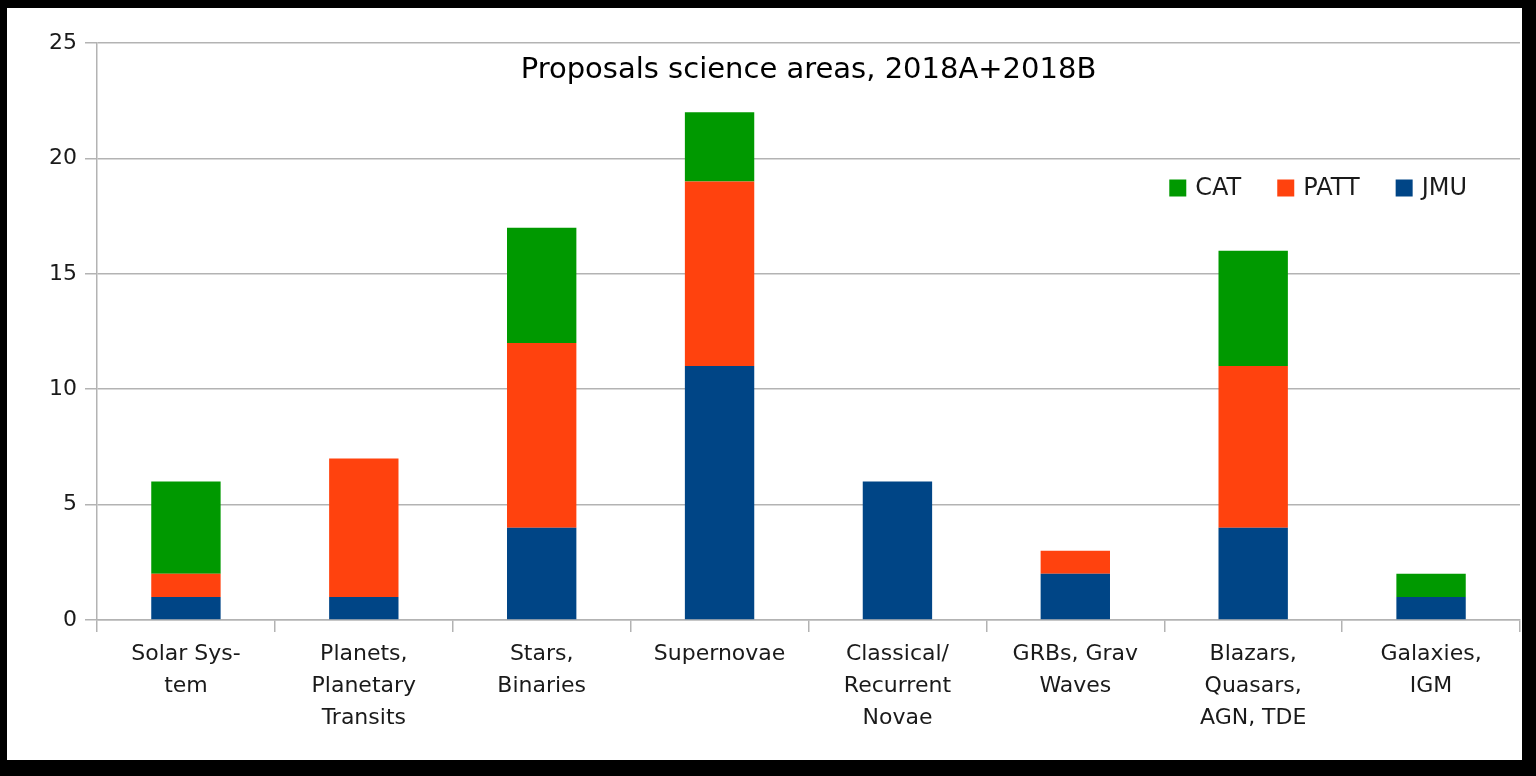  I want to click on y-tick-label: 15, so click(63, 272).